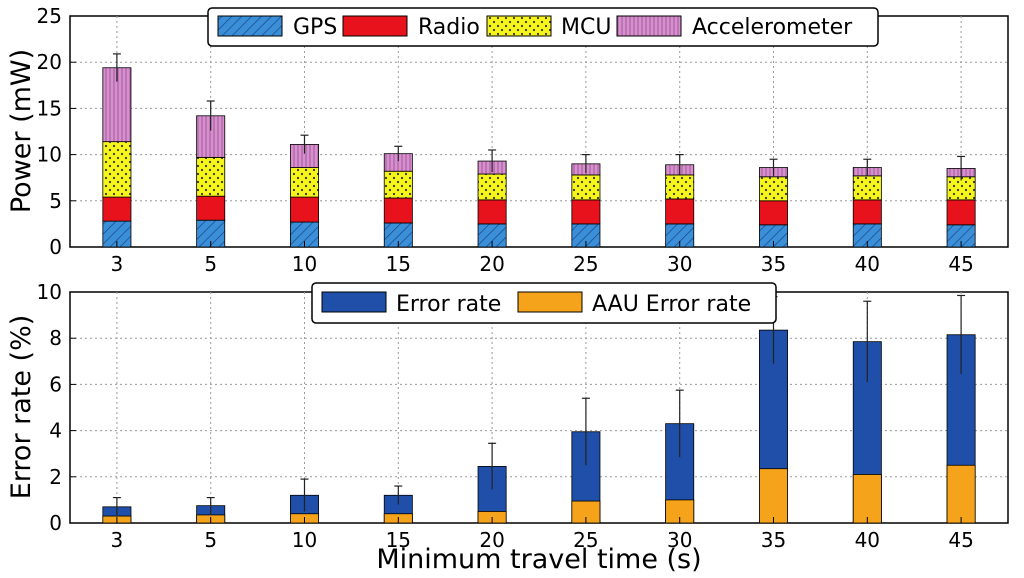  I want to click on error-ytick-label: 8, so click(55, 338).